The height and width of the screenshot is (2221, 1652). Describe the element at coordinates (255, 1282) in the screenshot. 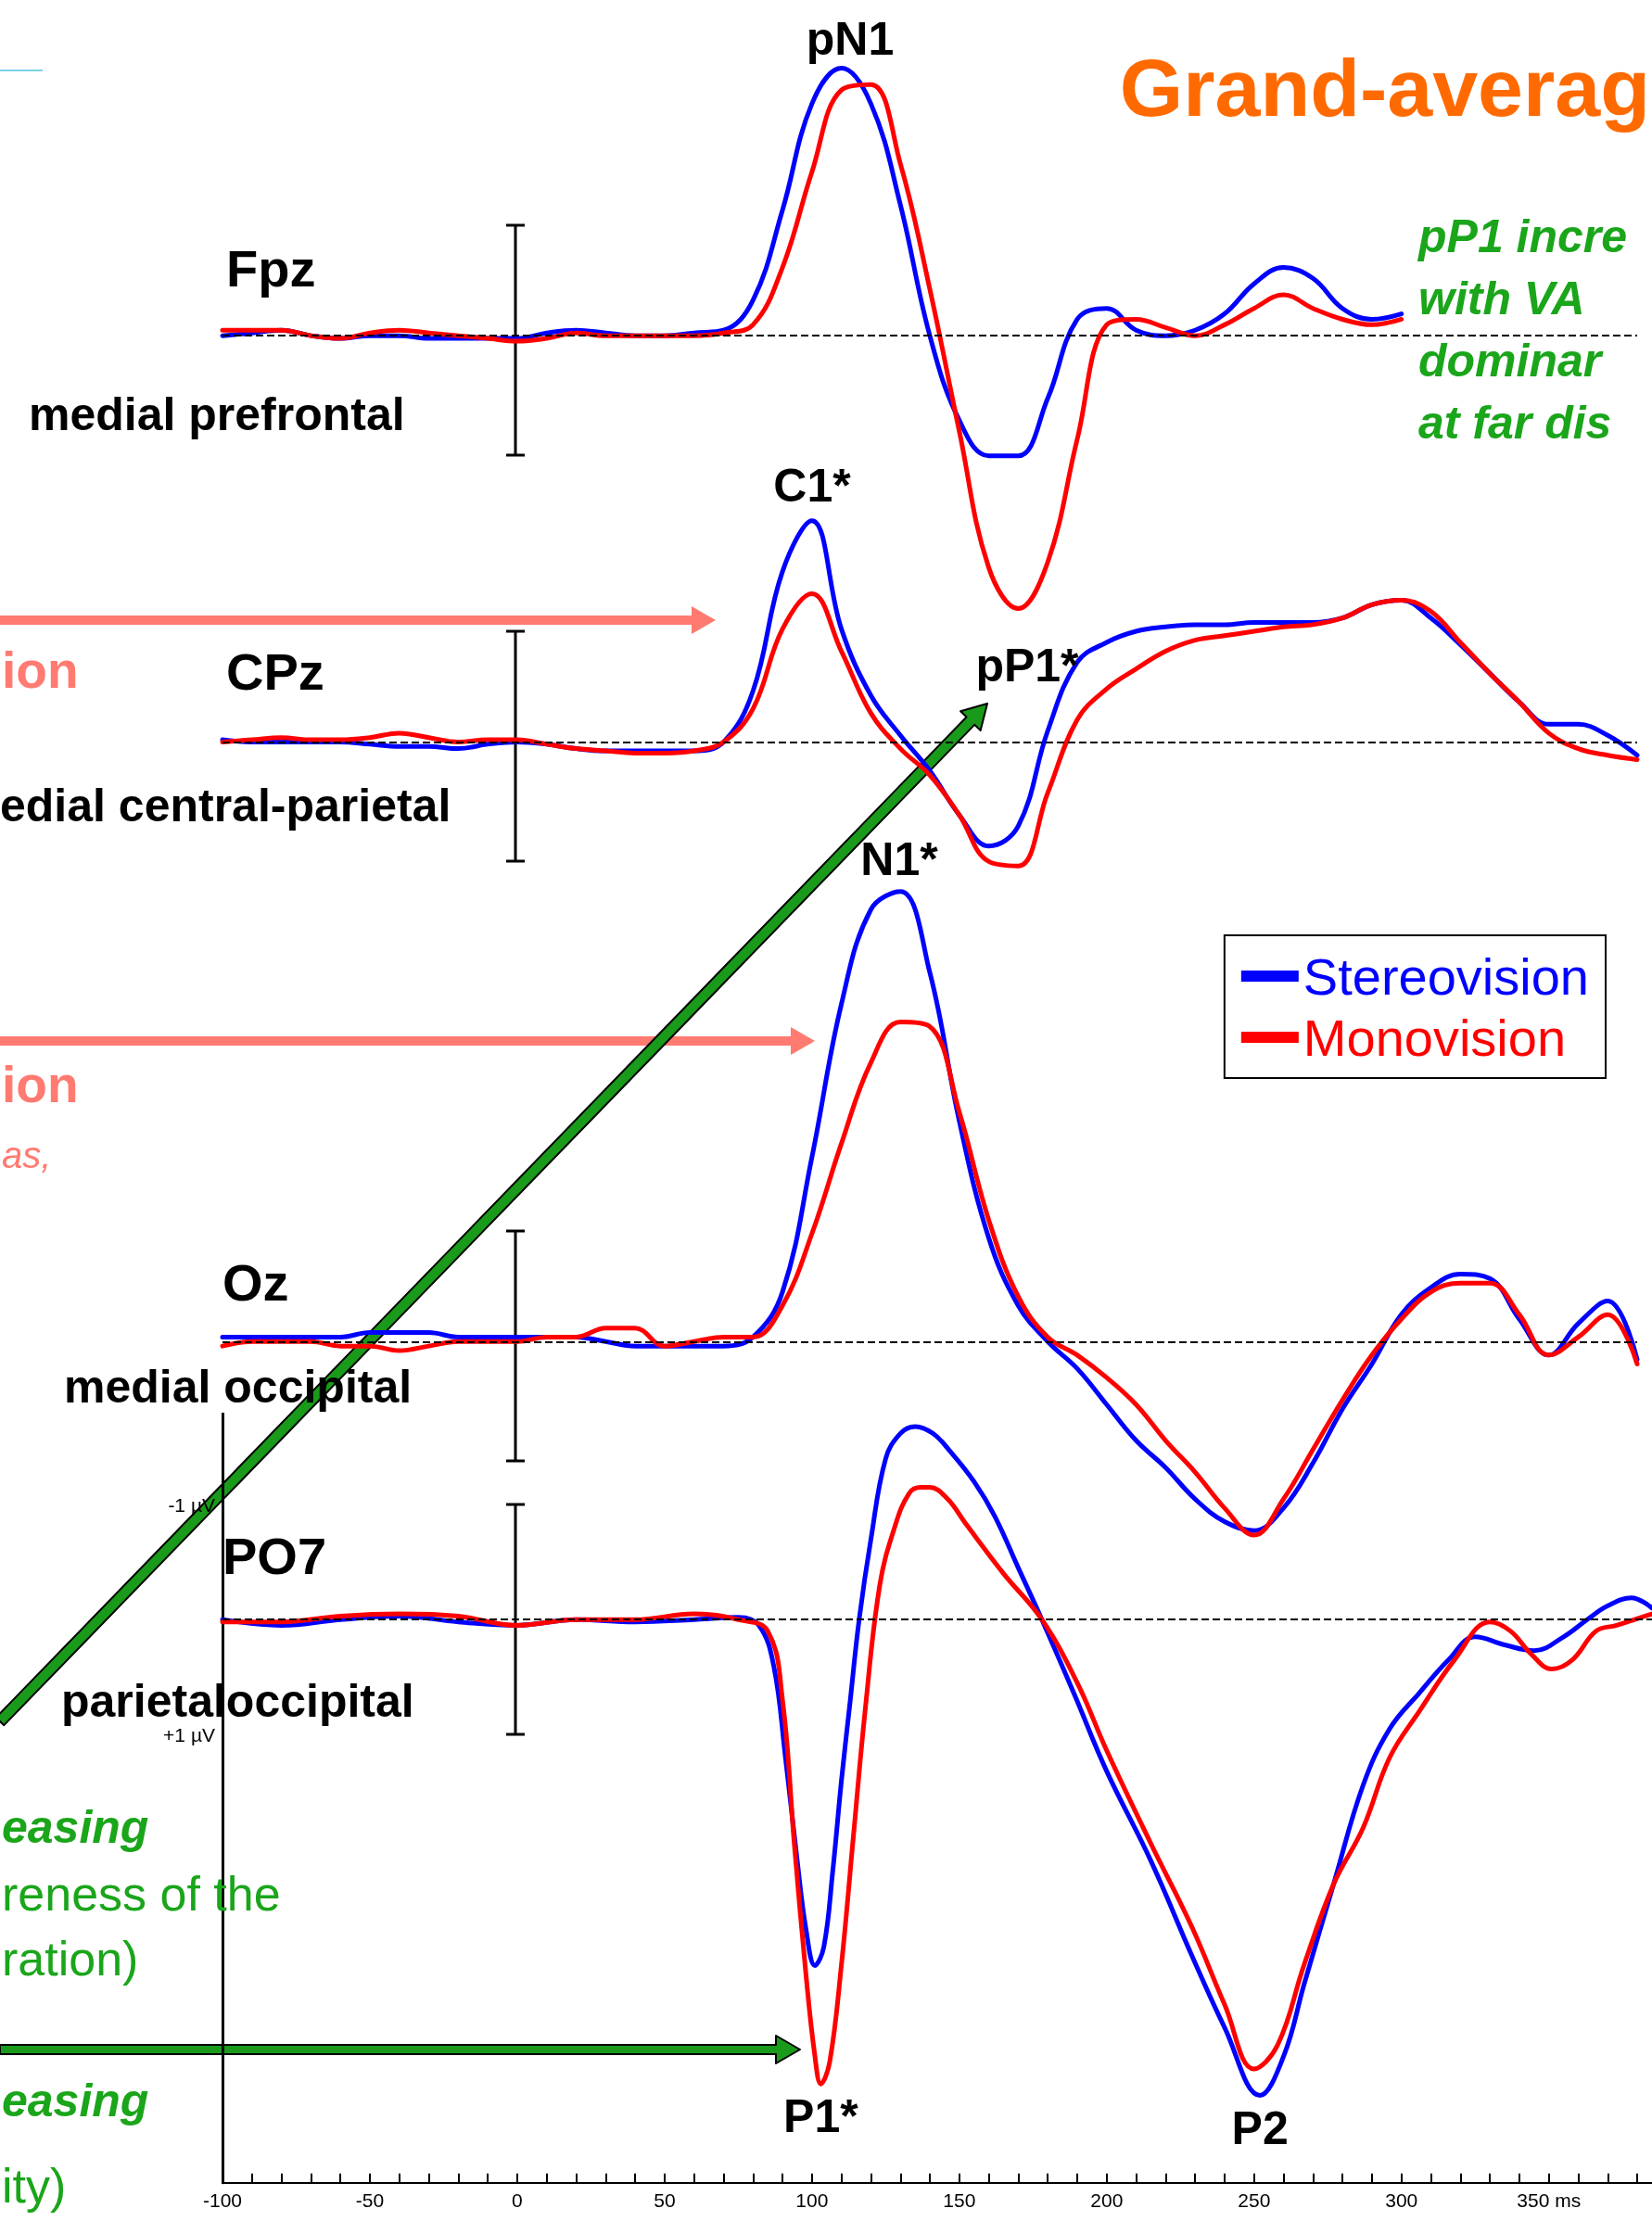

I see `text: Oz` at that location.